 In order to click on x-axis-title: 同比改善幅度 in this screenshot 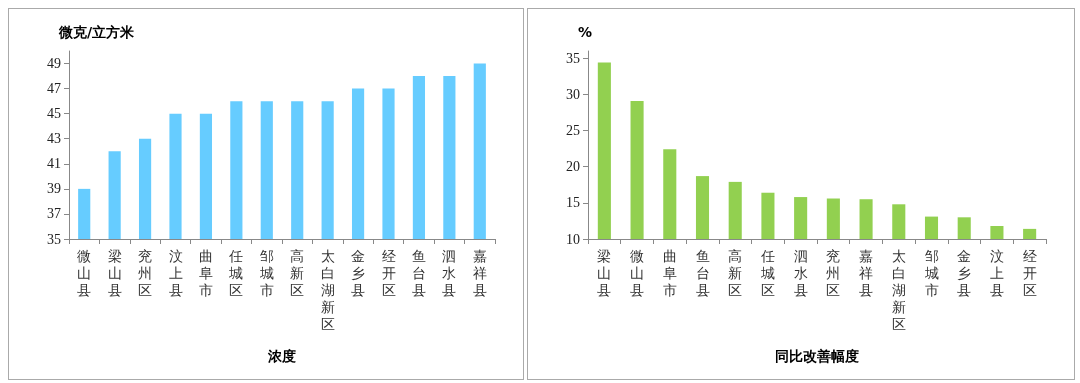, I will do `click(817, 356)`.